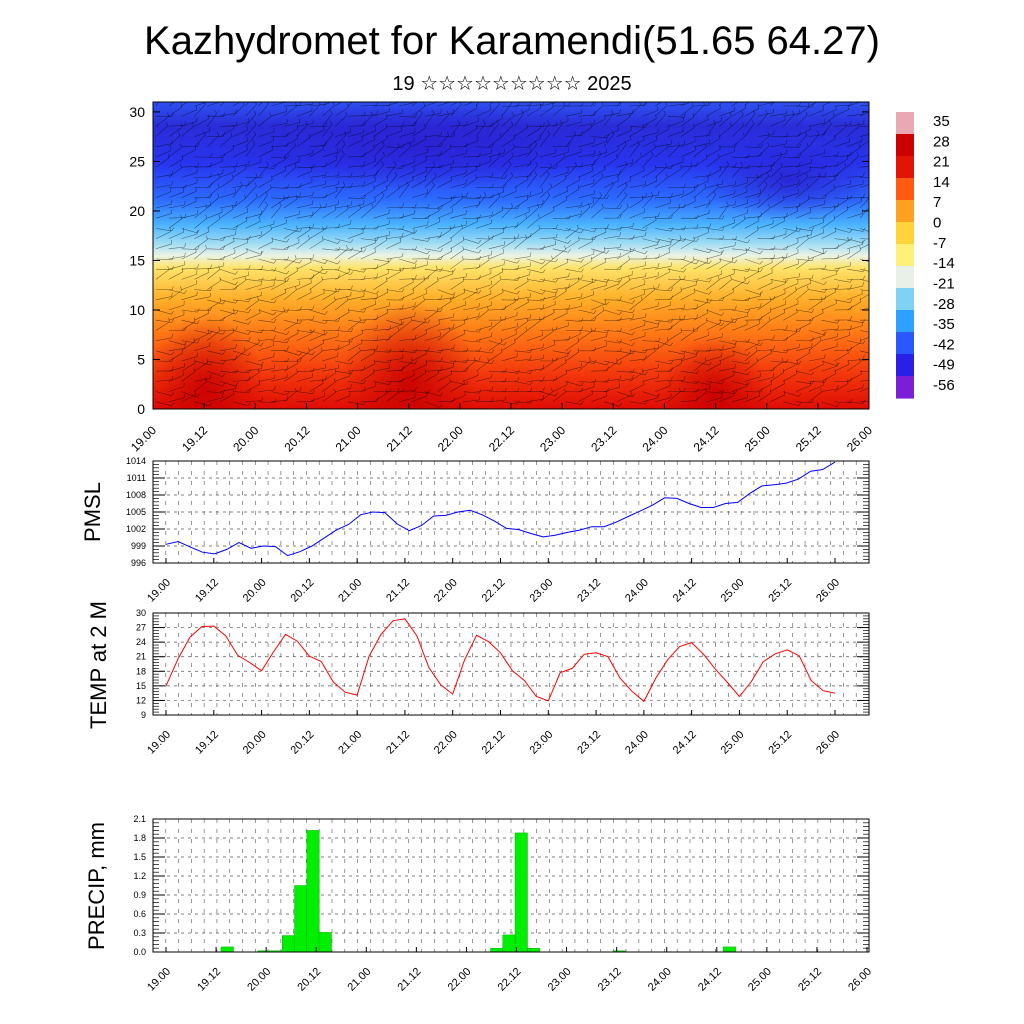  I want to click on x-tick-label: 19.00, so click(159, 980).